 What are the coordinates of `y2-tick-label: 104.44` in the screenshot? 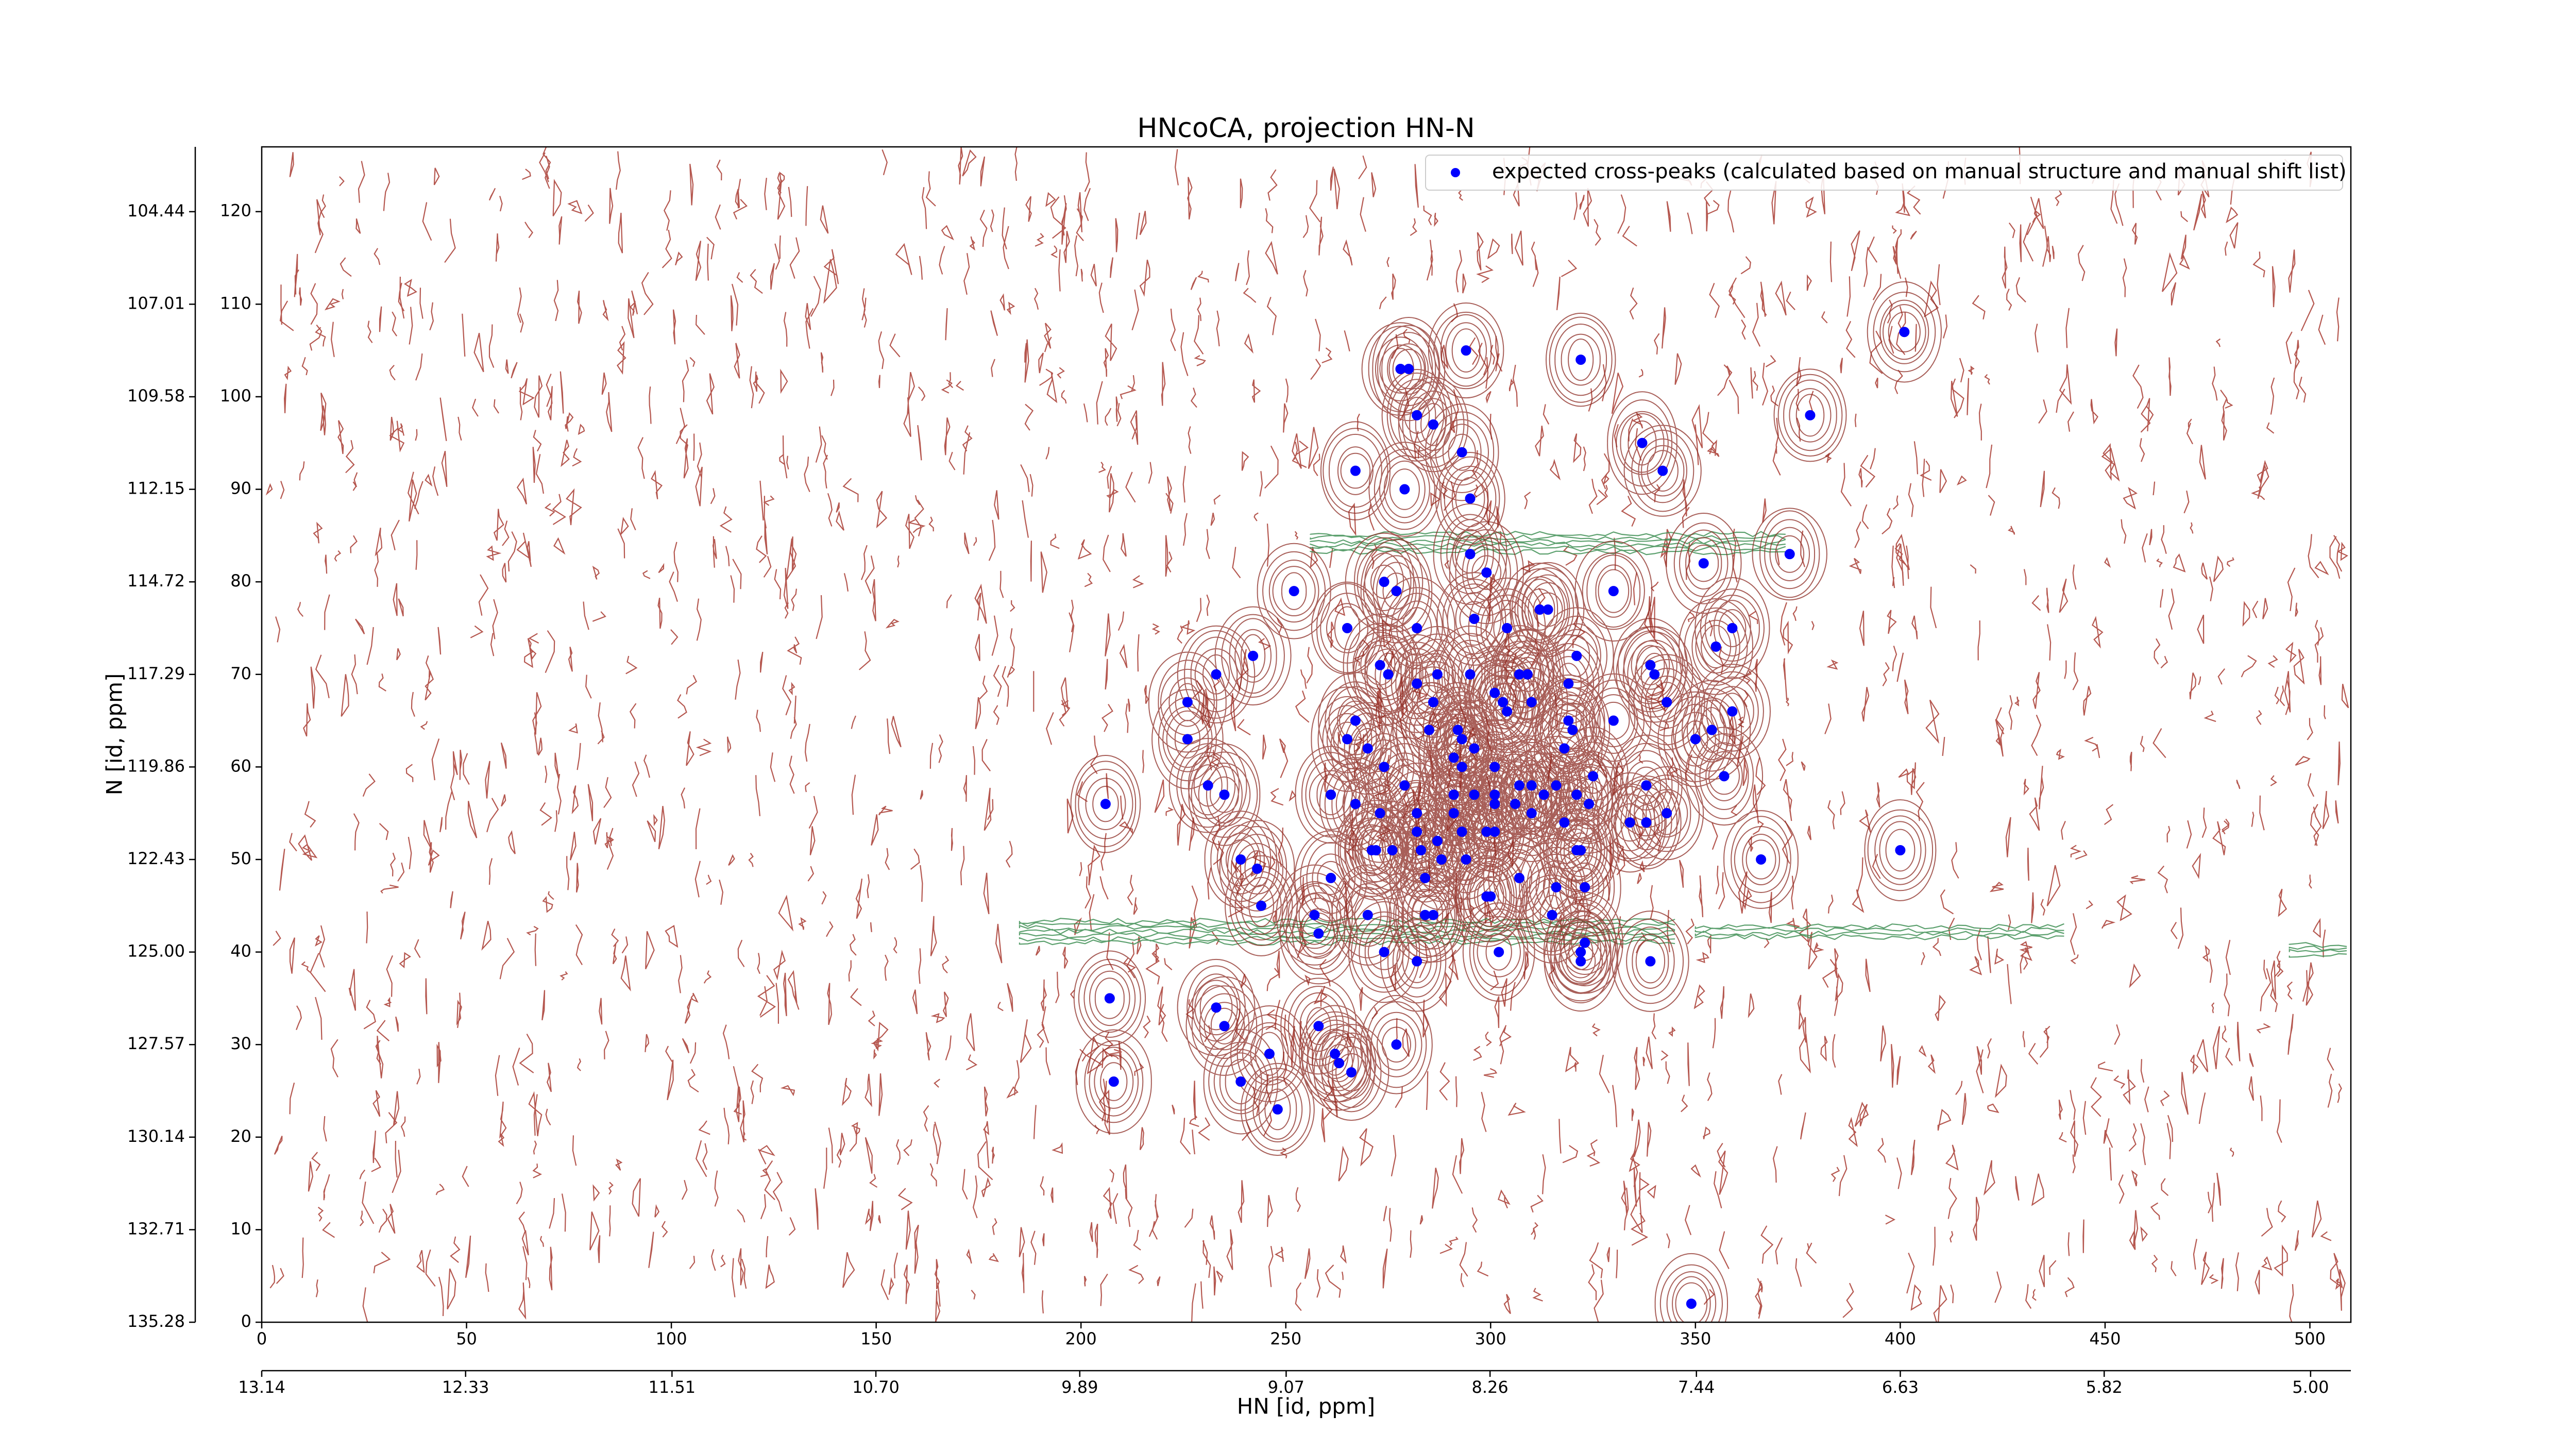 It's located at (156, 211).